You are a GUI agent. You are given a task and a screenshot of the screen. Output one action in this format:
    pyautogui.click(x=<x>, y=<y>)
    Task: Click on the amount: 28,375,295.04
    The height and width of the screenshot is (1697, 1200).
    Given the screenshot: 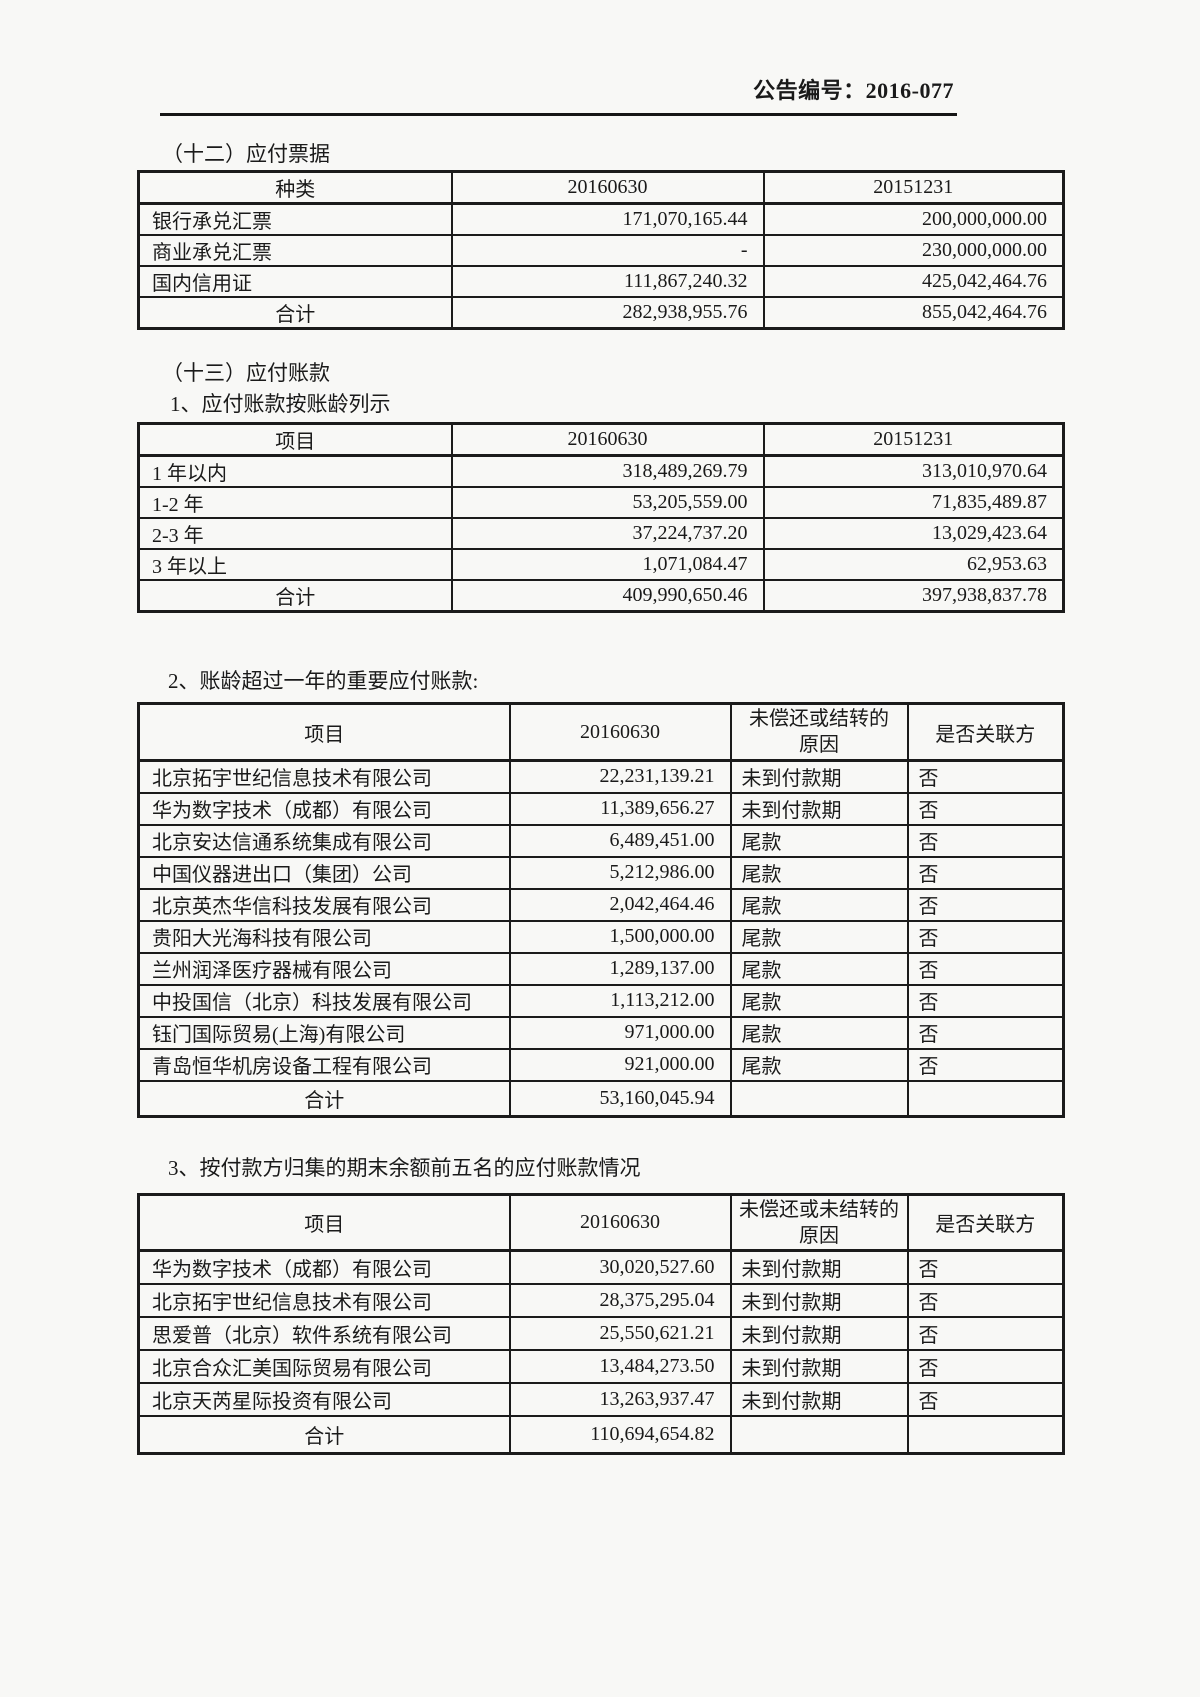 What is the action you would take?
    pyautogui.click(x=620, y=1300)
    